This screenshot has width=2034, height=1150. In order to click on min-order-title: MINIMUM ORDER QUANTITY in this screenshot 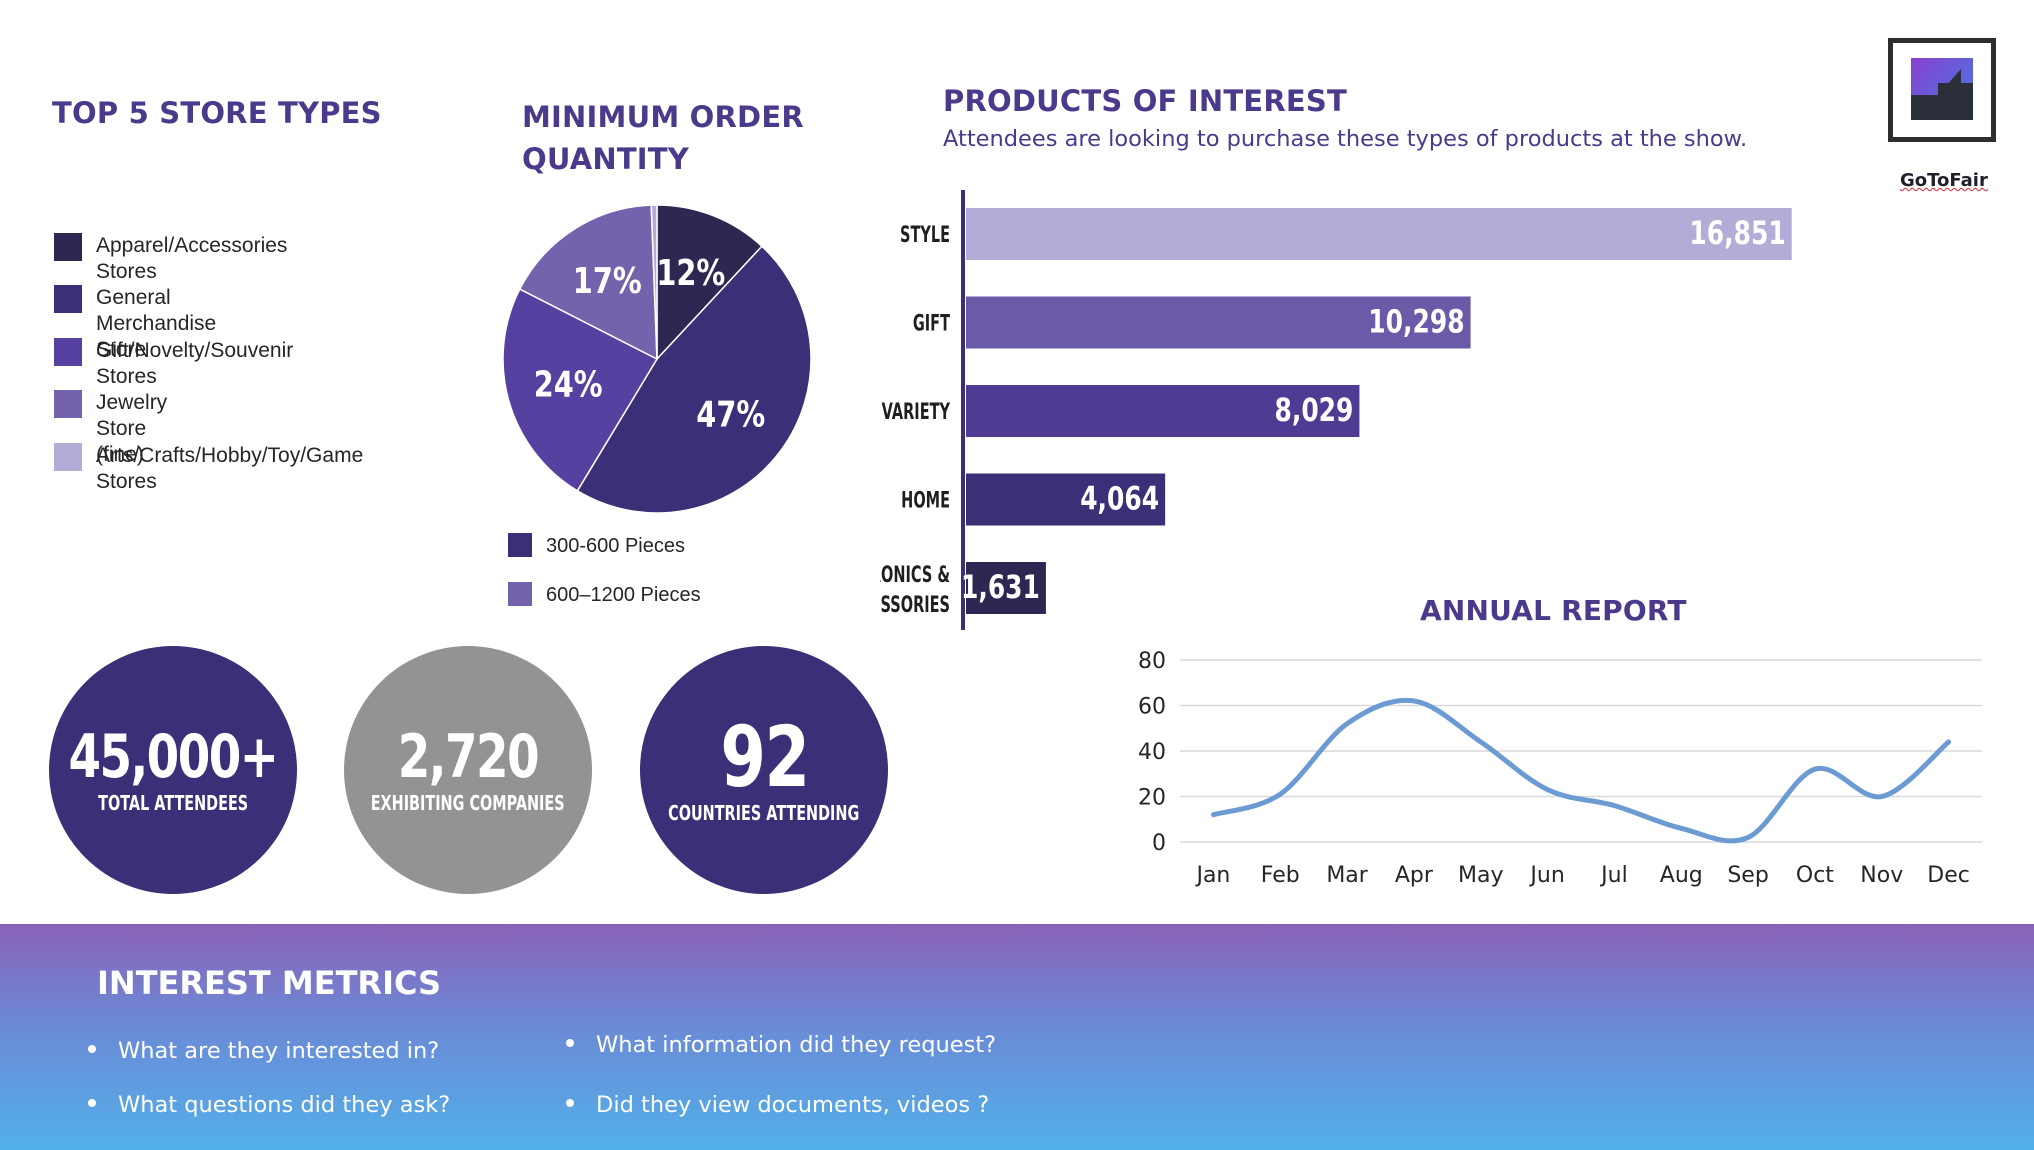, I will do `click(663, 138)`.